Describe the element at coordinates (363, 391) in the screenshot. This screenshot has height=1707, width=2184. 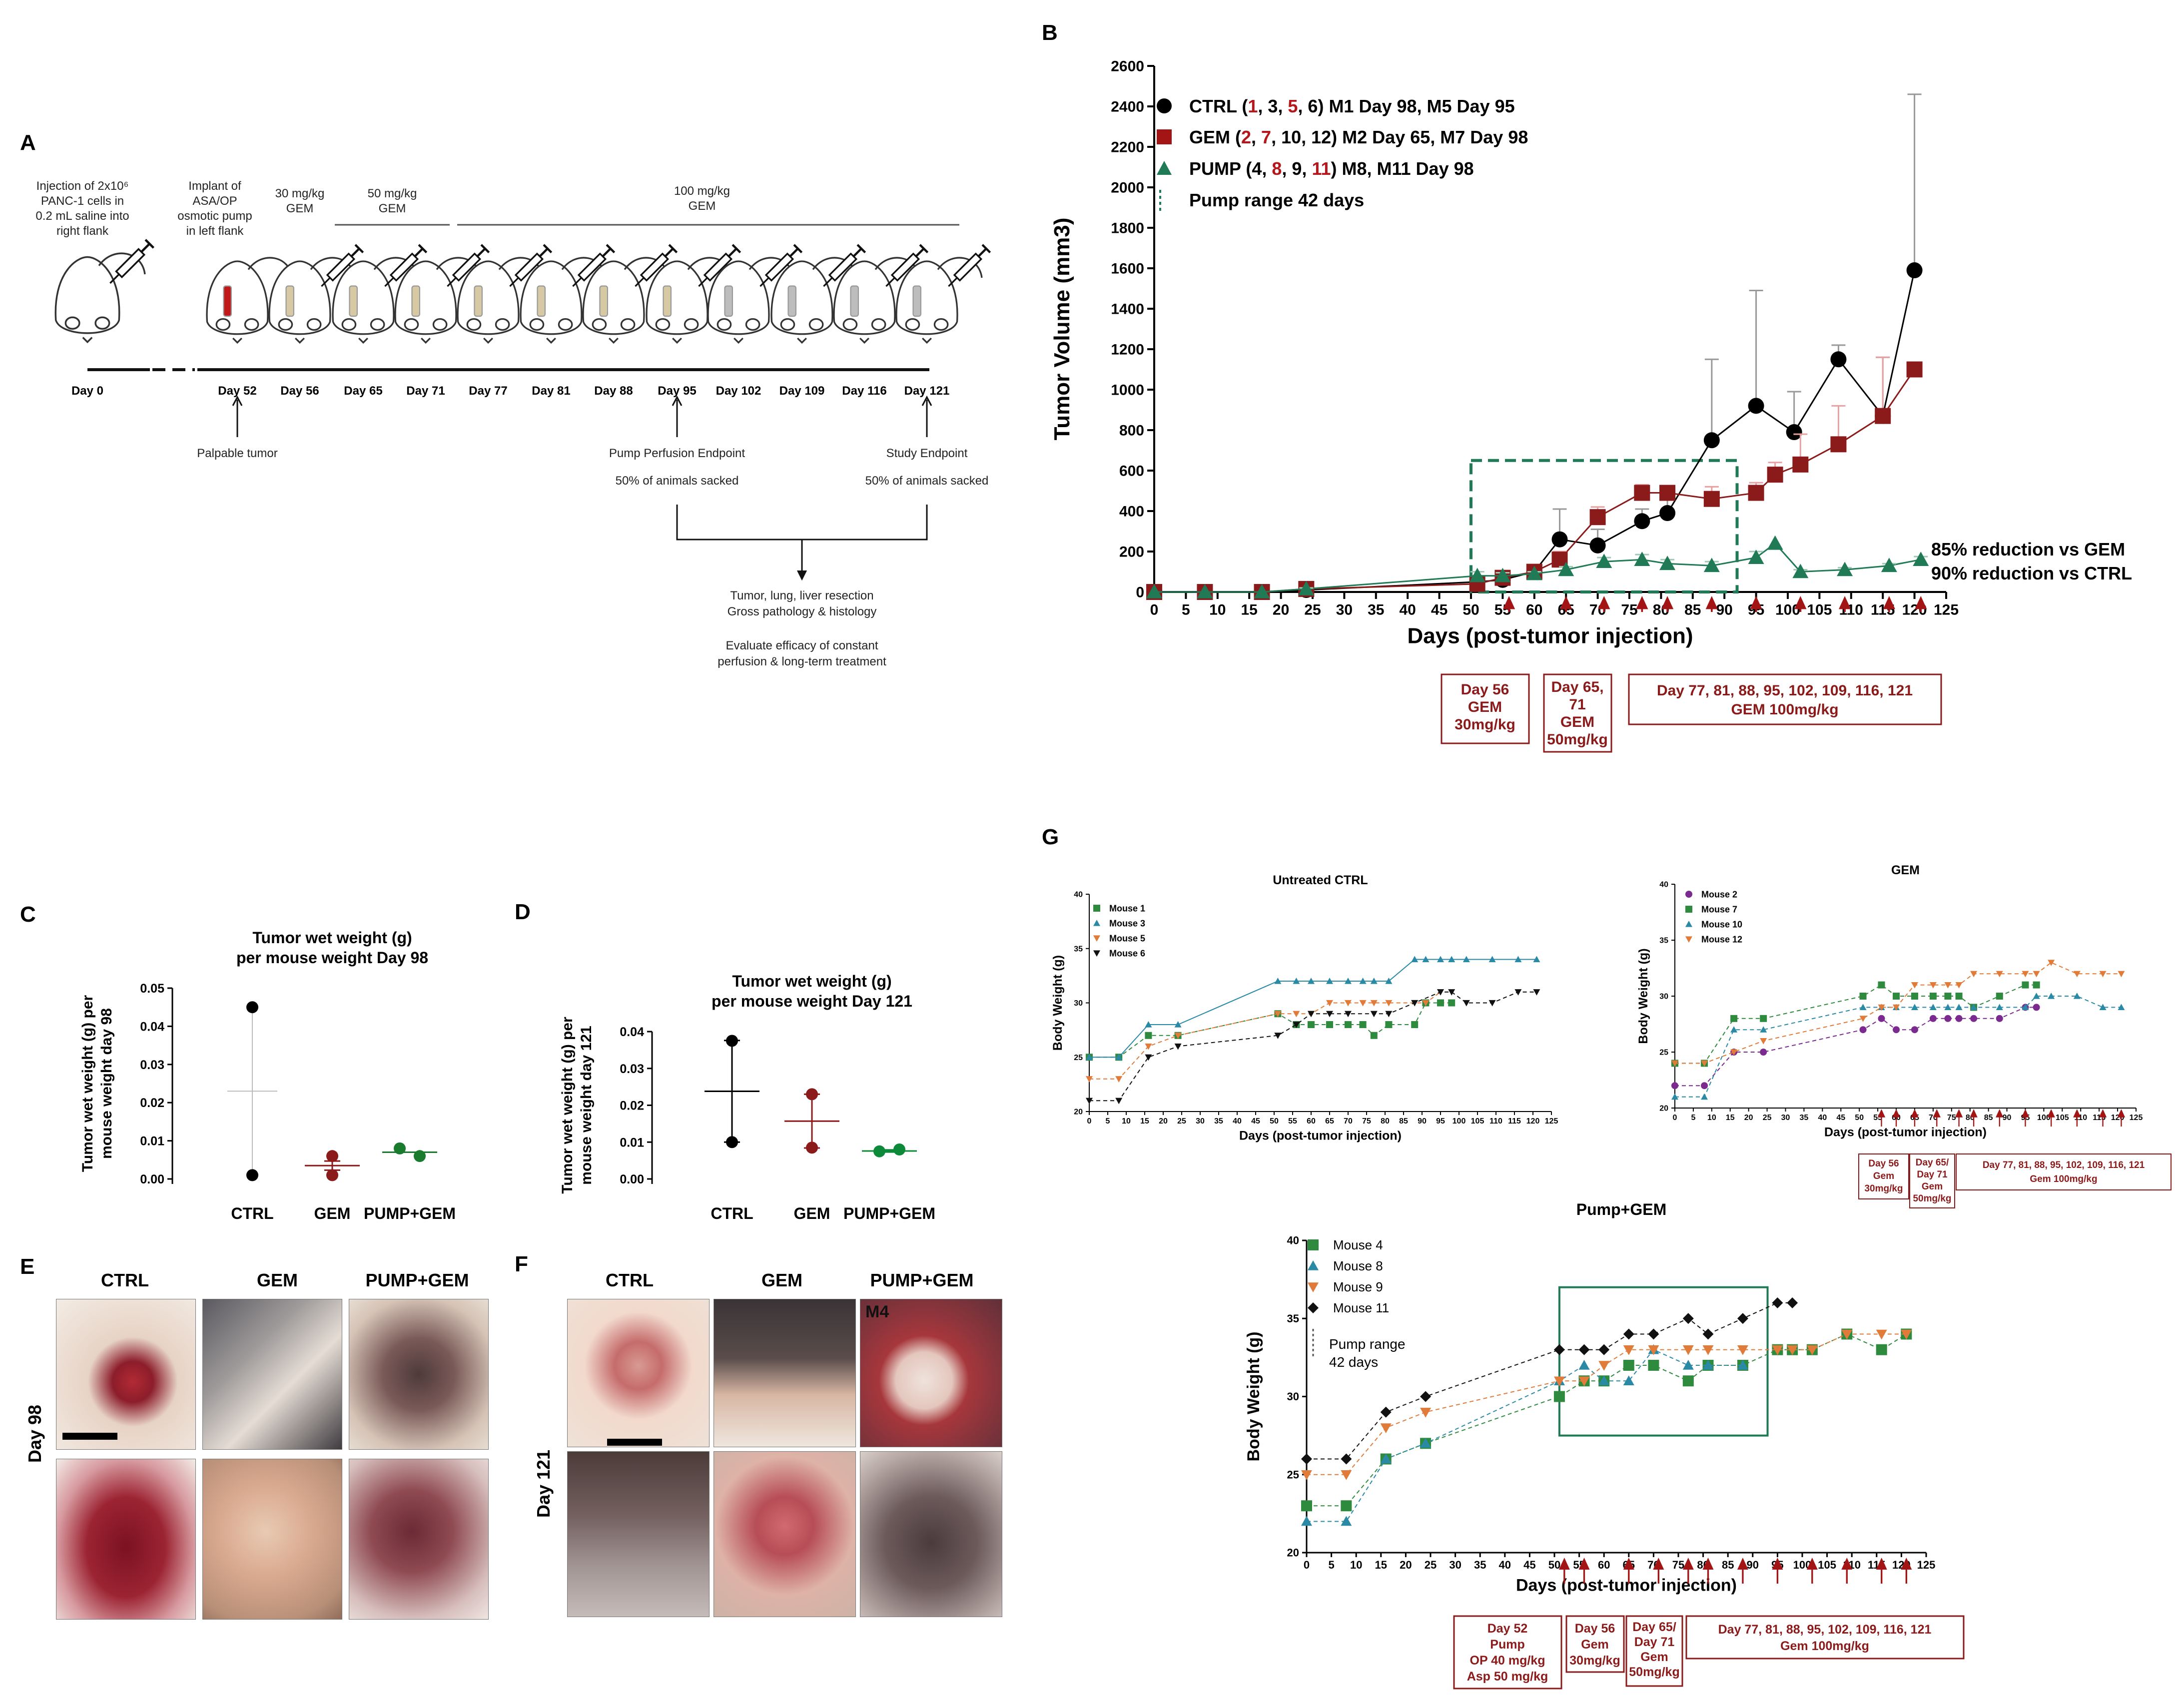
I see `timeline-day-label: Day 65` at that location.